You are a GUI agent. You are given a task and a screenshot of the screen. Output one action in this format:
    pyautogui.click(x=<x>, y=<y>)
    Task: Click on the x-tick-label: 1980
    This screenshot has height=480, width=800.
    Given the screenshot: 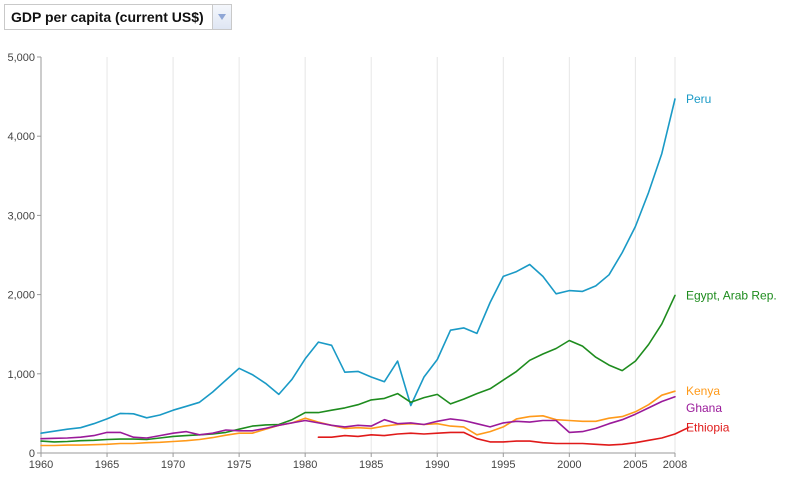 What is the action you would take?
    pyautogui.click(x=305, y=465)
    